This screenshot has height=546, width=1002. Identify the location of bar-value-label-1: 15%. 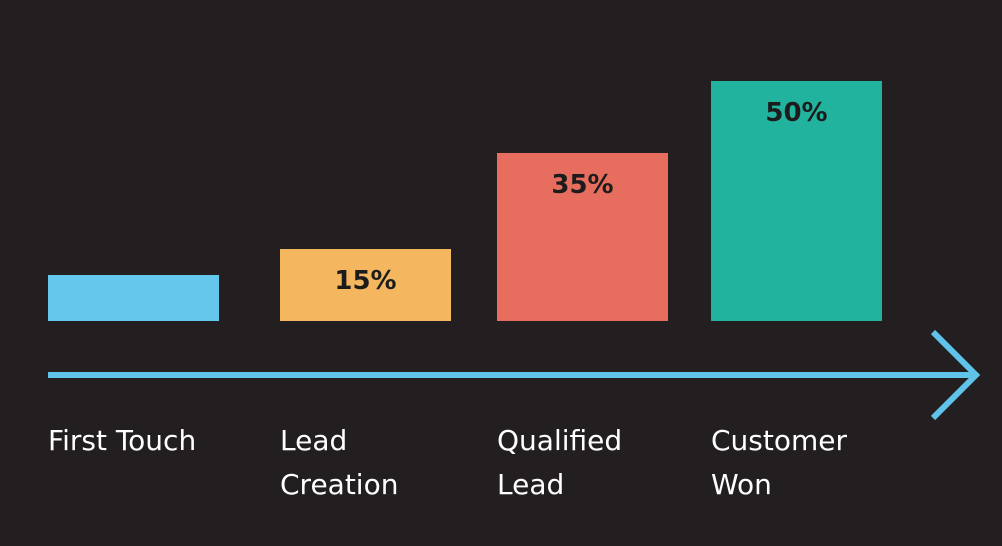
(365, 281).